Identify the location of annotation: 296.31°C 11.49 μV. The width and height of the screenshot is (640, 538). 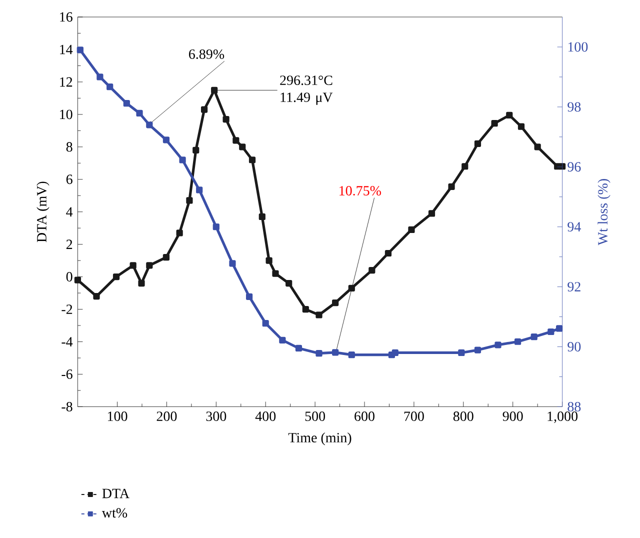
(306, 90).